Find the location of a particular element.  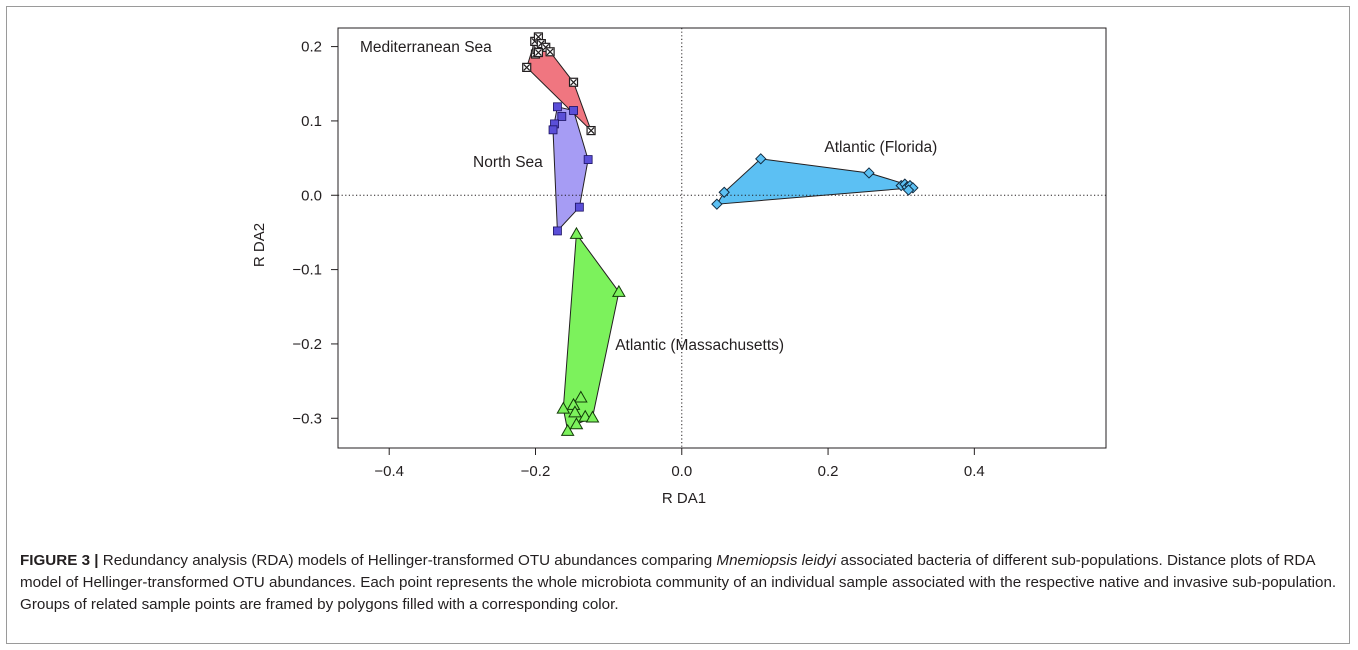

group-label-atlantic-massachusetts: Atlantic (Massachusetts) is located at coordinates (699, 345).